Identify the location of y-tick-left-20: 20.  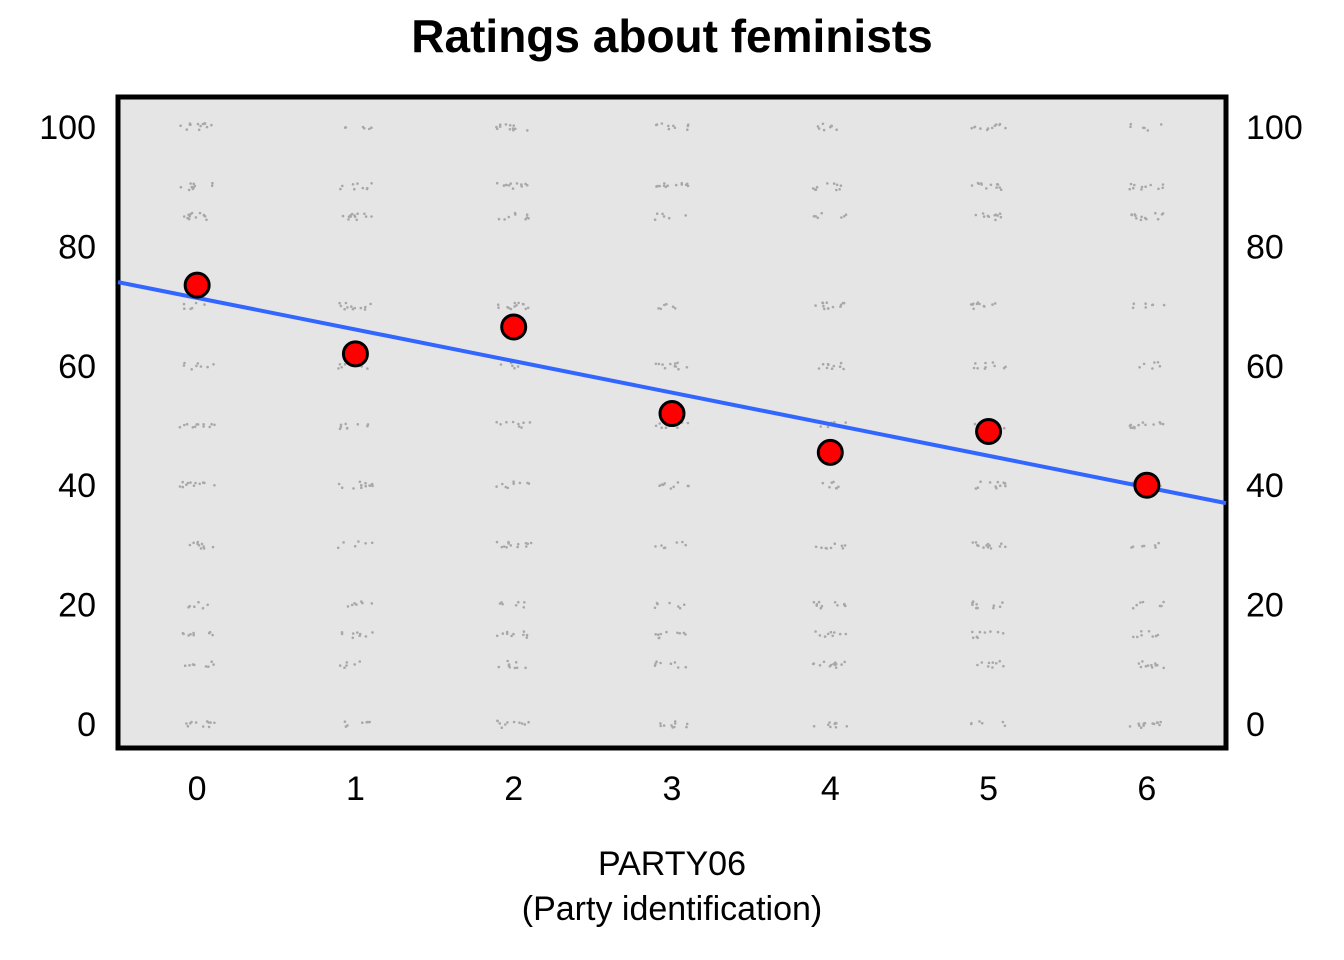
(77, 606).